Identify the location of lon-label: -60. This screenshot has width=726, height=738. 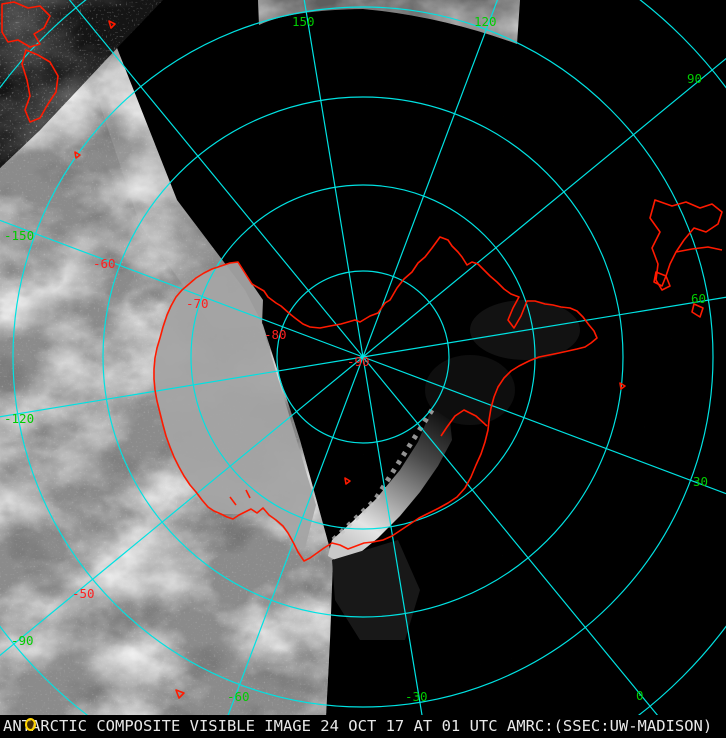
(238, 696).